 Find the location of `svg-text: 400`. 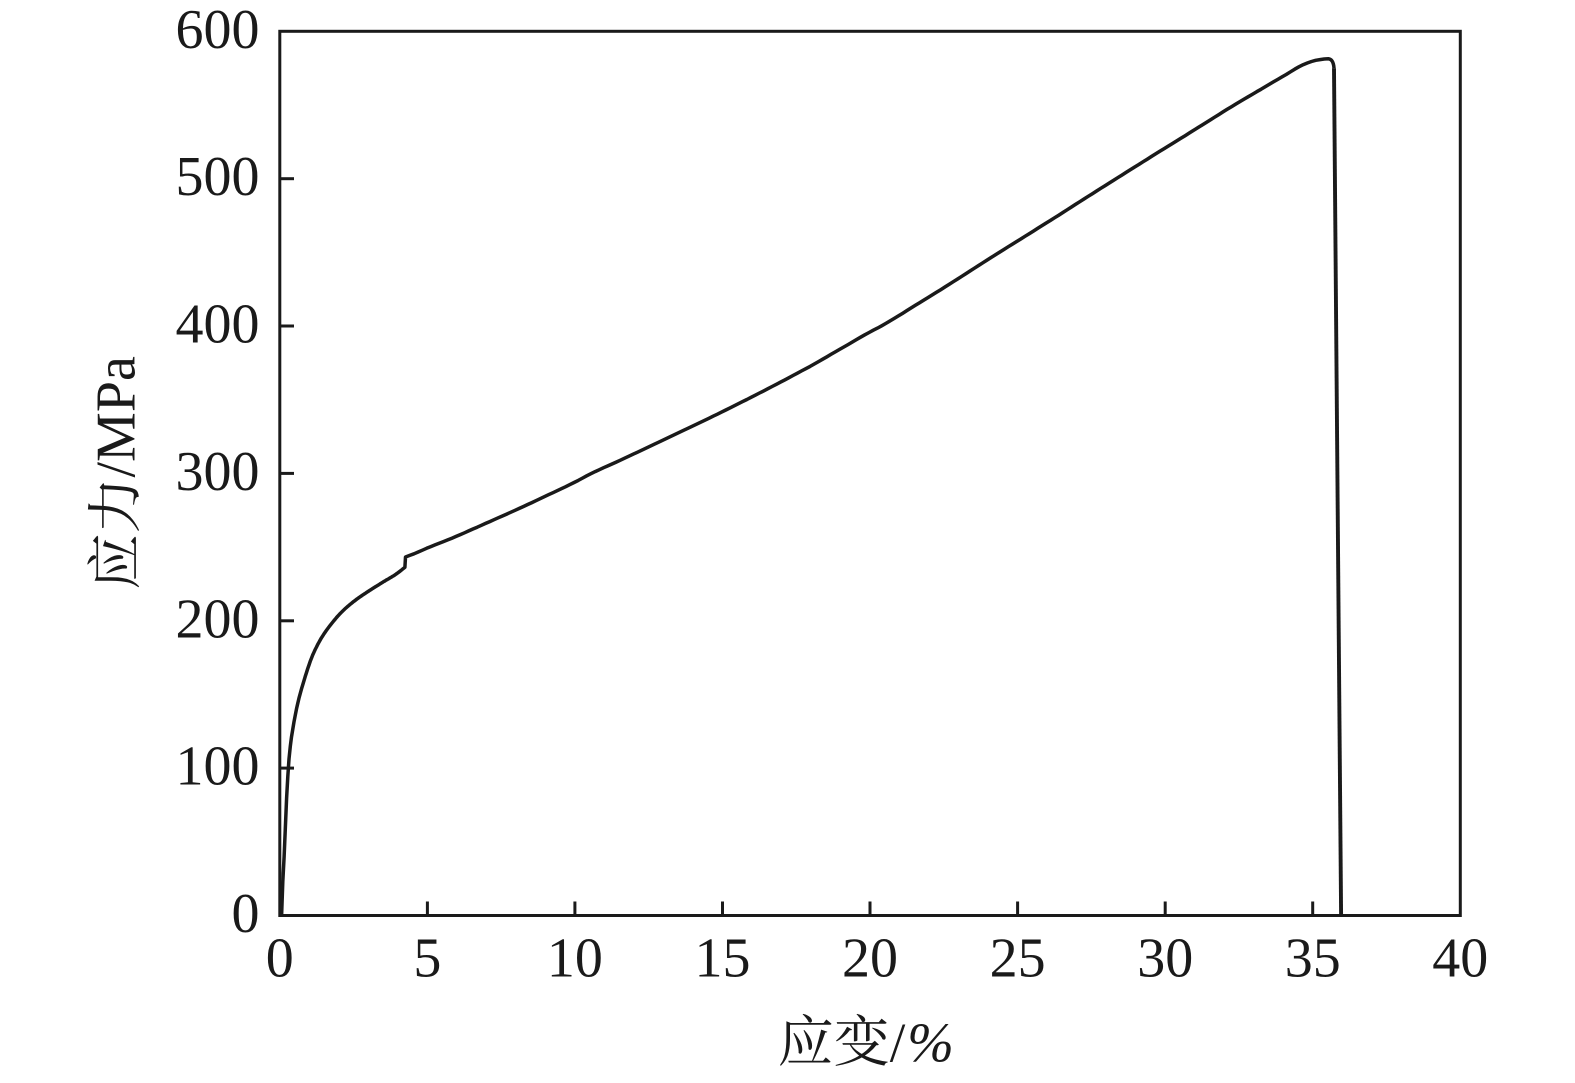

svg-text: 400 is located at coordinates (218, 325).